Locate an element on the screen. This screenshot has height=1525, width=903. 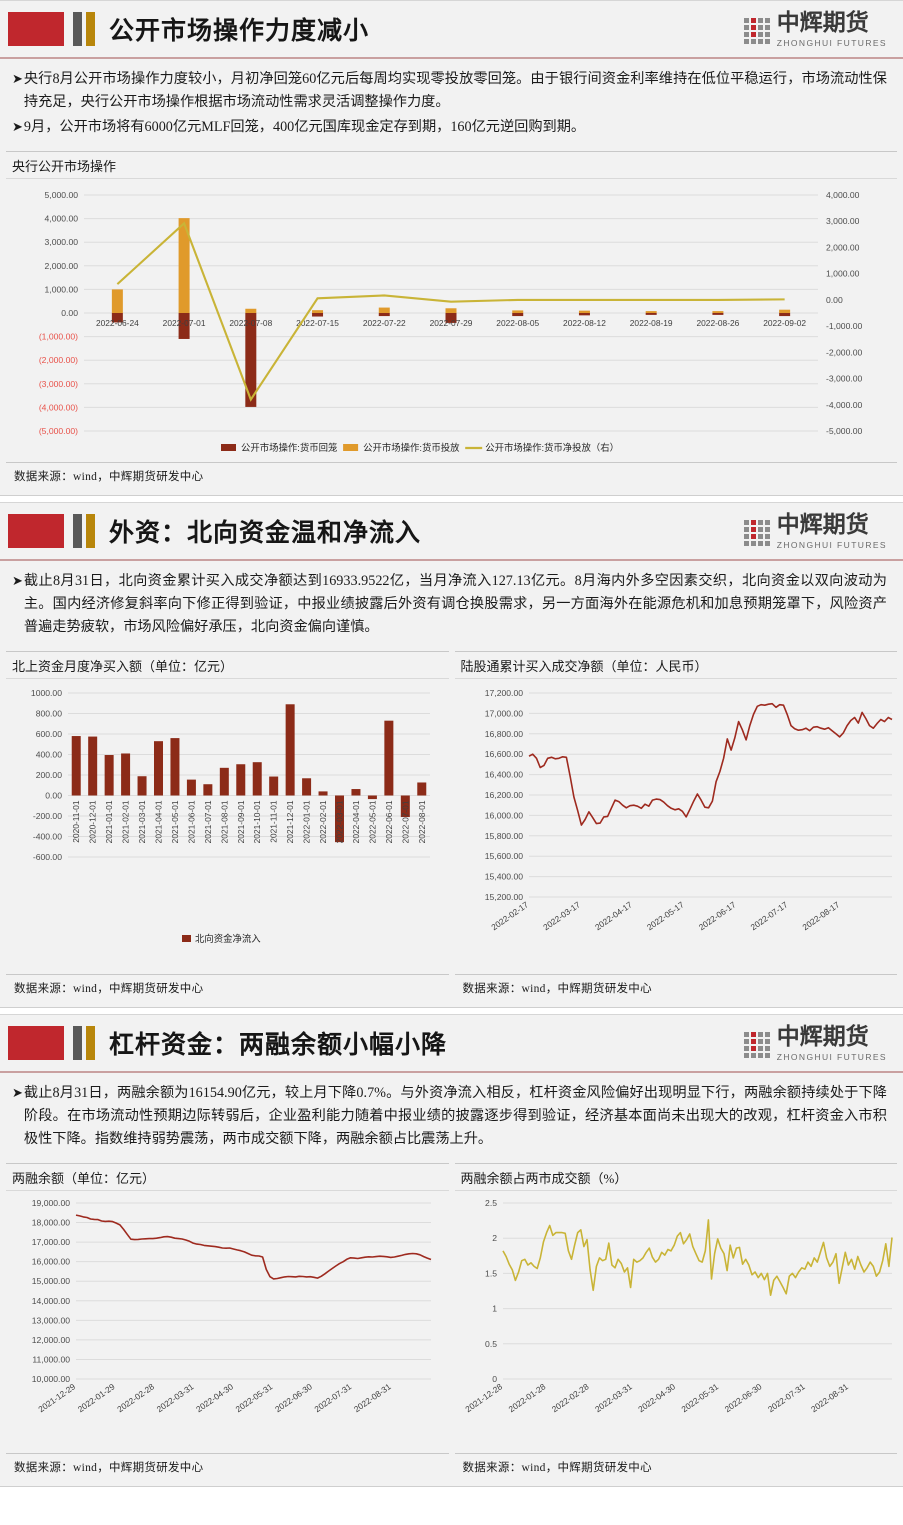
svg-text: (5,000.00) is located at coordinates (58, 431).